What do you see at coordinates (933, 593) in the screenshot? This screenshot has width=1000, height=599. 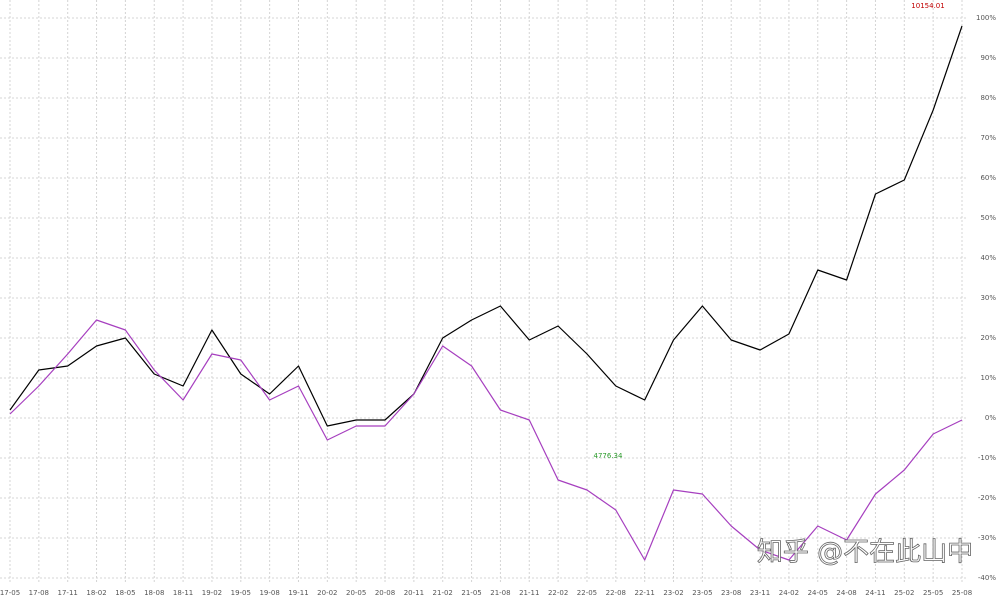 I see `x-tick-label: 25-05` at bounding box center [933, 593].